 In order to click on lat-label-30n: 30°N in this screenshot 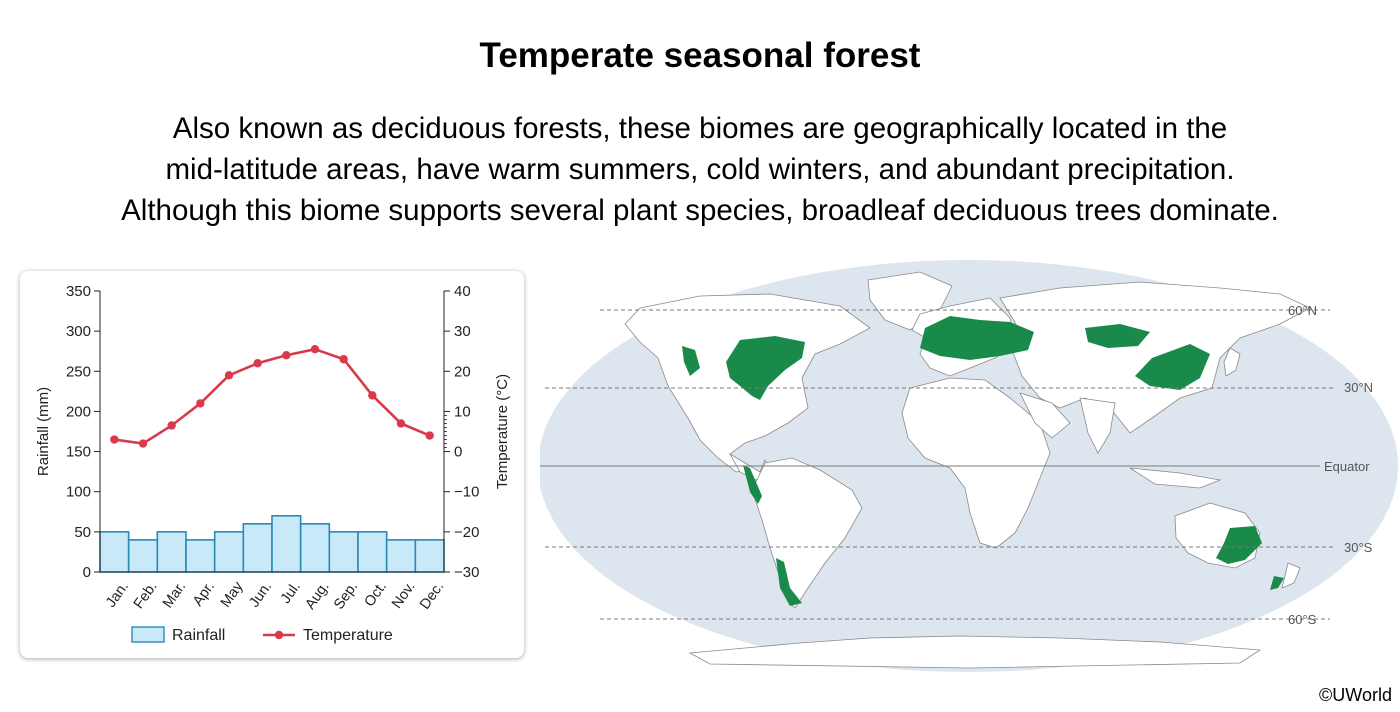, I will do `click(1358, 387)`.